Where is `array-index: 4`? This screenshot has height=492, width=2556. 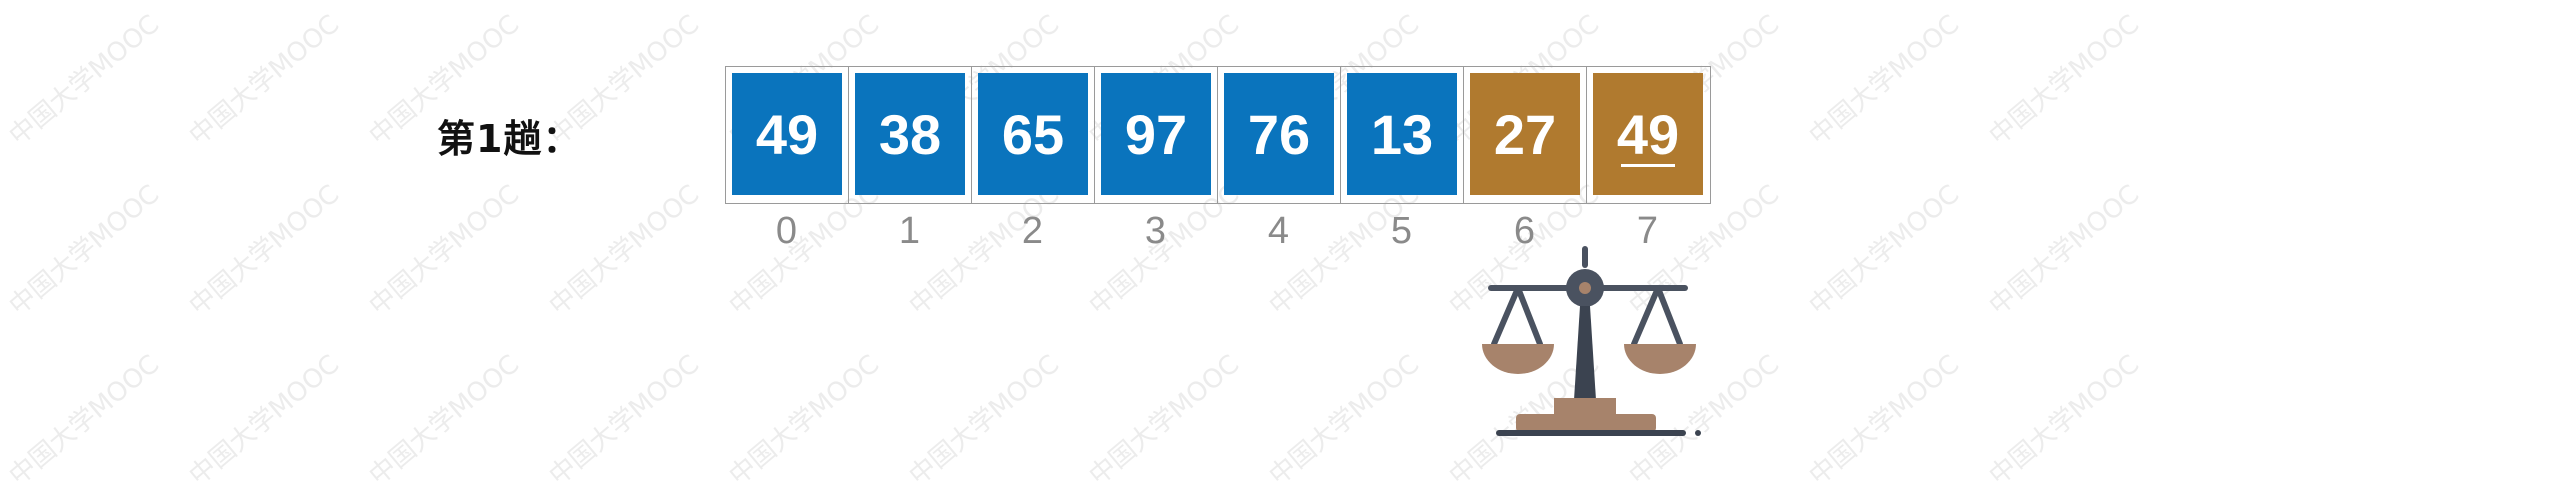
array-index: 4 is located at coordinates (1278, 231).